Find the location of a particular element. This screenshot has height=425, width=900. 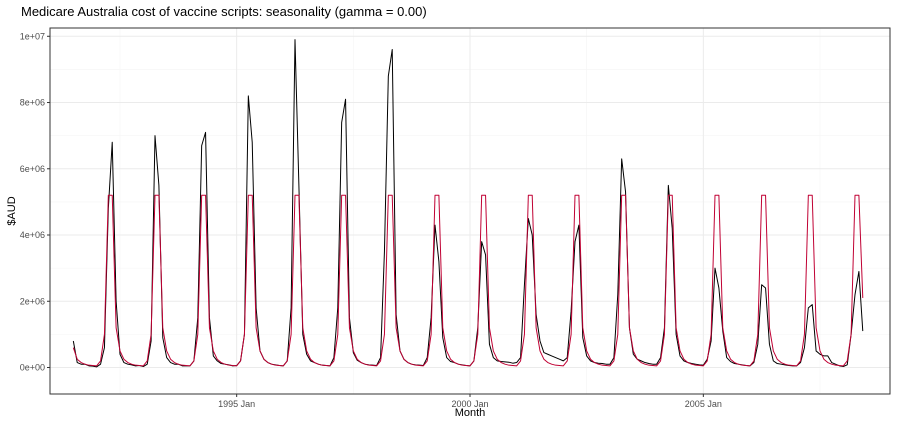

y-axis-title: $AUD is located at coordinates (12, 210).